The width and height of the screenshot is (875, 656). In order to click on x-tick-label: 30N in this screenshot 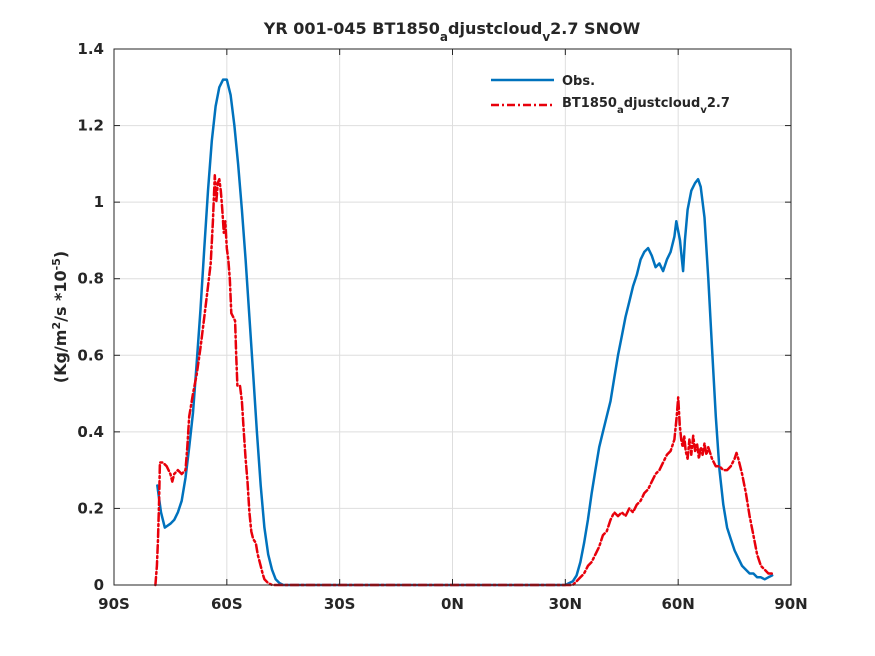, I will do `click(565, 604)`.